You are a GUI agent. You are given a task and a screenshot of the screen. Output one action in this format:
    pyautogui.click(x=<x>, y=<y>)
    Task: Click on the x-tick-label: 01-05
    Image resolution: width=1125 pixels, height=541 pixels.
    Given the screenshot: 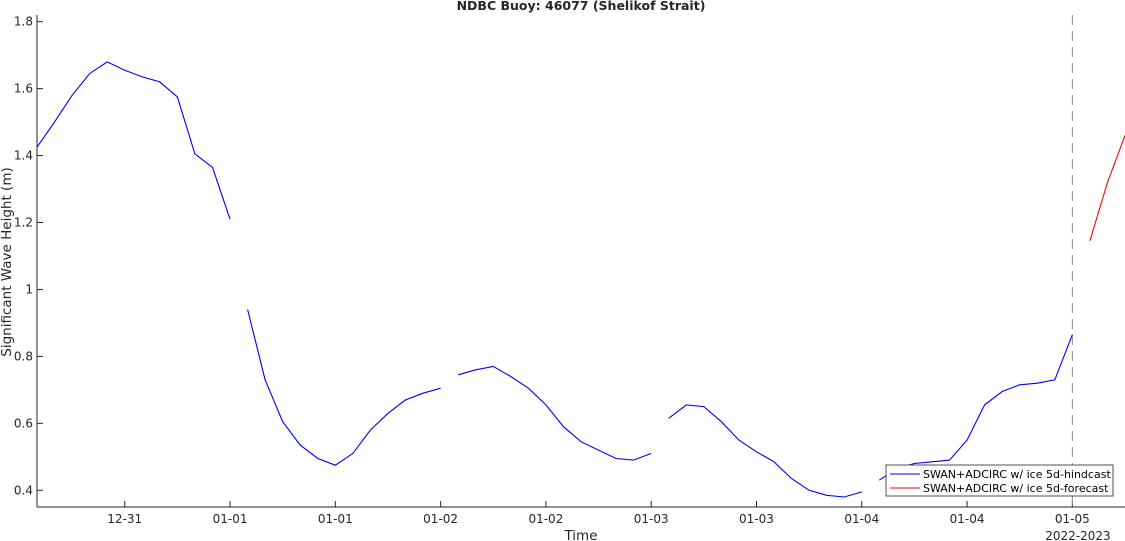 What is the action you would take?
    pyautogui.click(x=1072, y=519)
    